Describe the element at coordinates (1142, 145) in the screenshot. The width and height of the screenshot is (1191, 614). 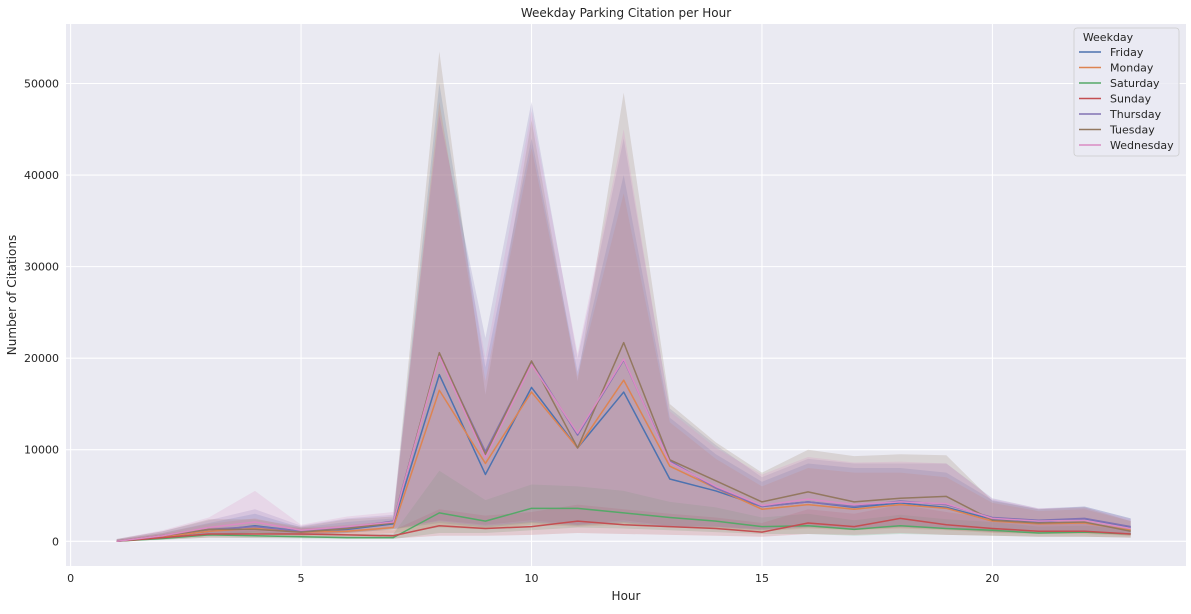
I see `legend-label-wednesday: Wednesday` at that location.